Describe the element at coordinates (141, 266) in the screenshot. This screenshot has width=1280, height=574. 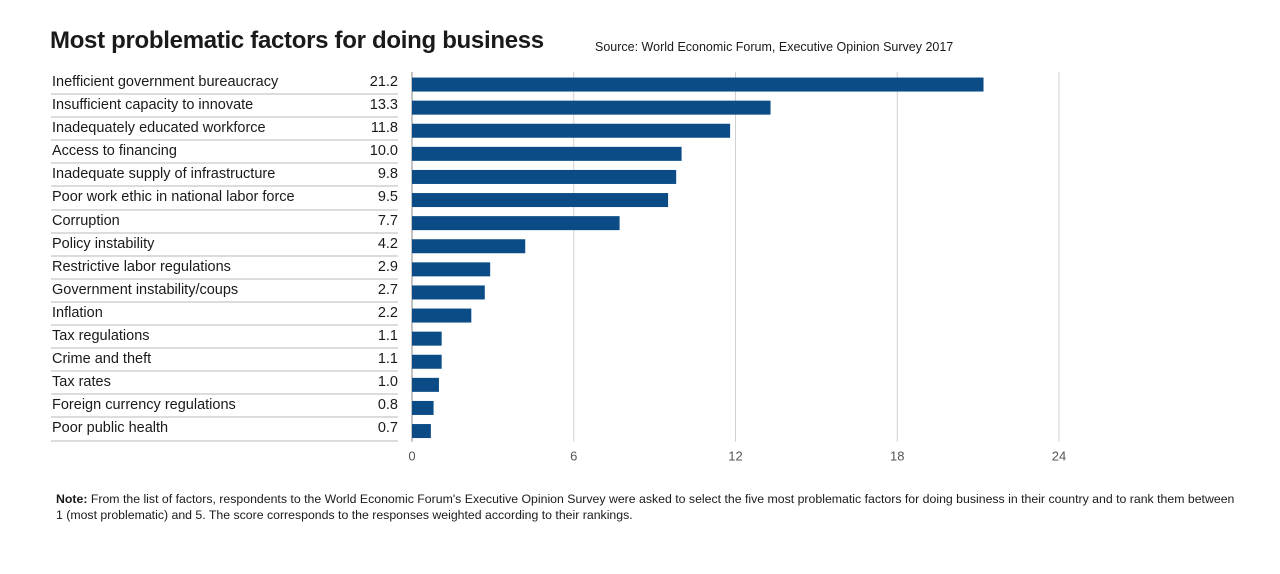
I see `category-label: Restrictive labor regulations` at that location.